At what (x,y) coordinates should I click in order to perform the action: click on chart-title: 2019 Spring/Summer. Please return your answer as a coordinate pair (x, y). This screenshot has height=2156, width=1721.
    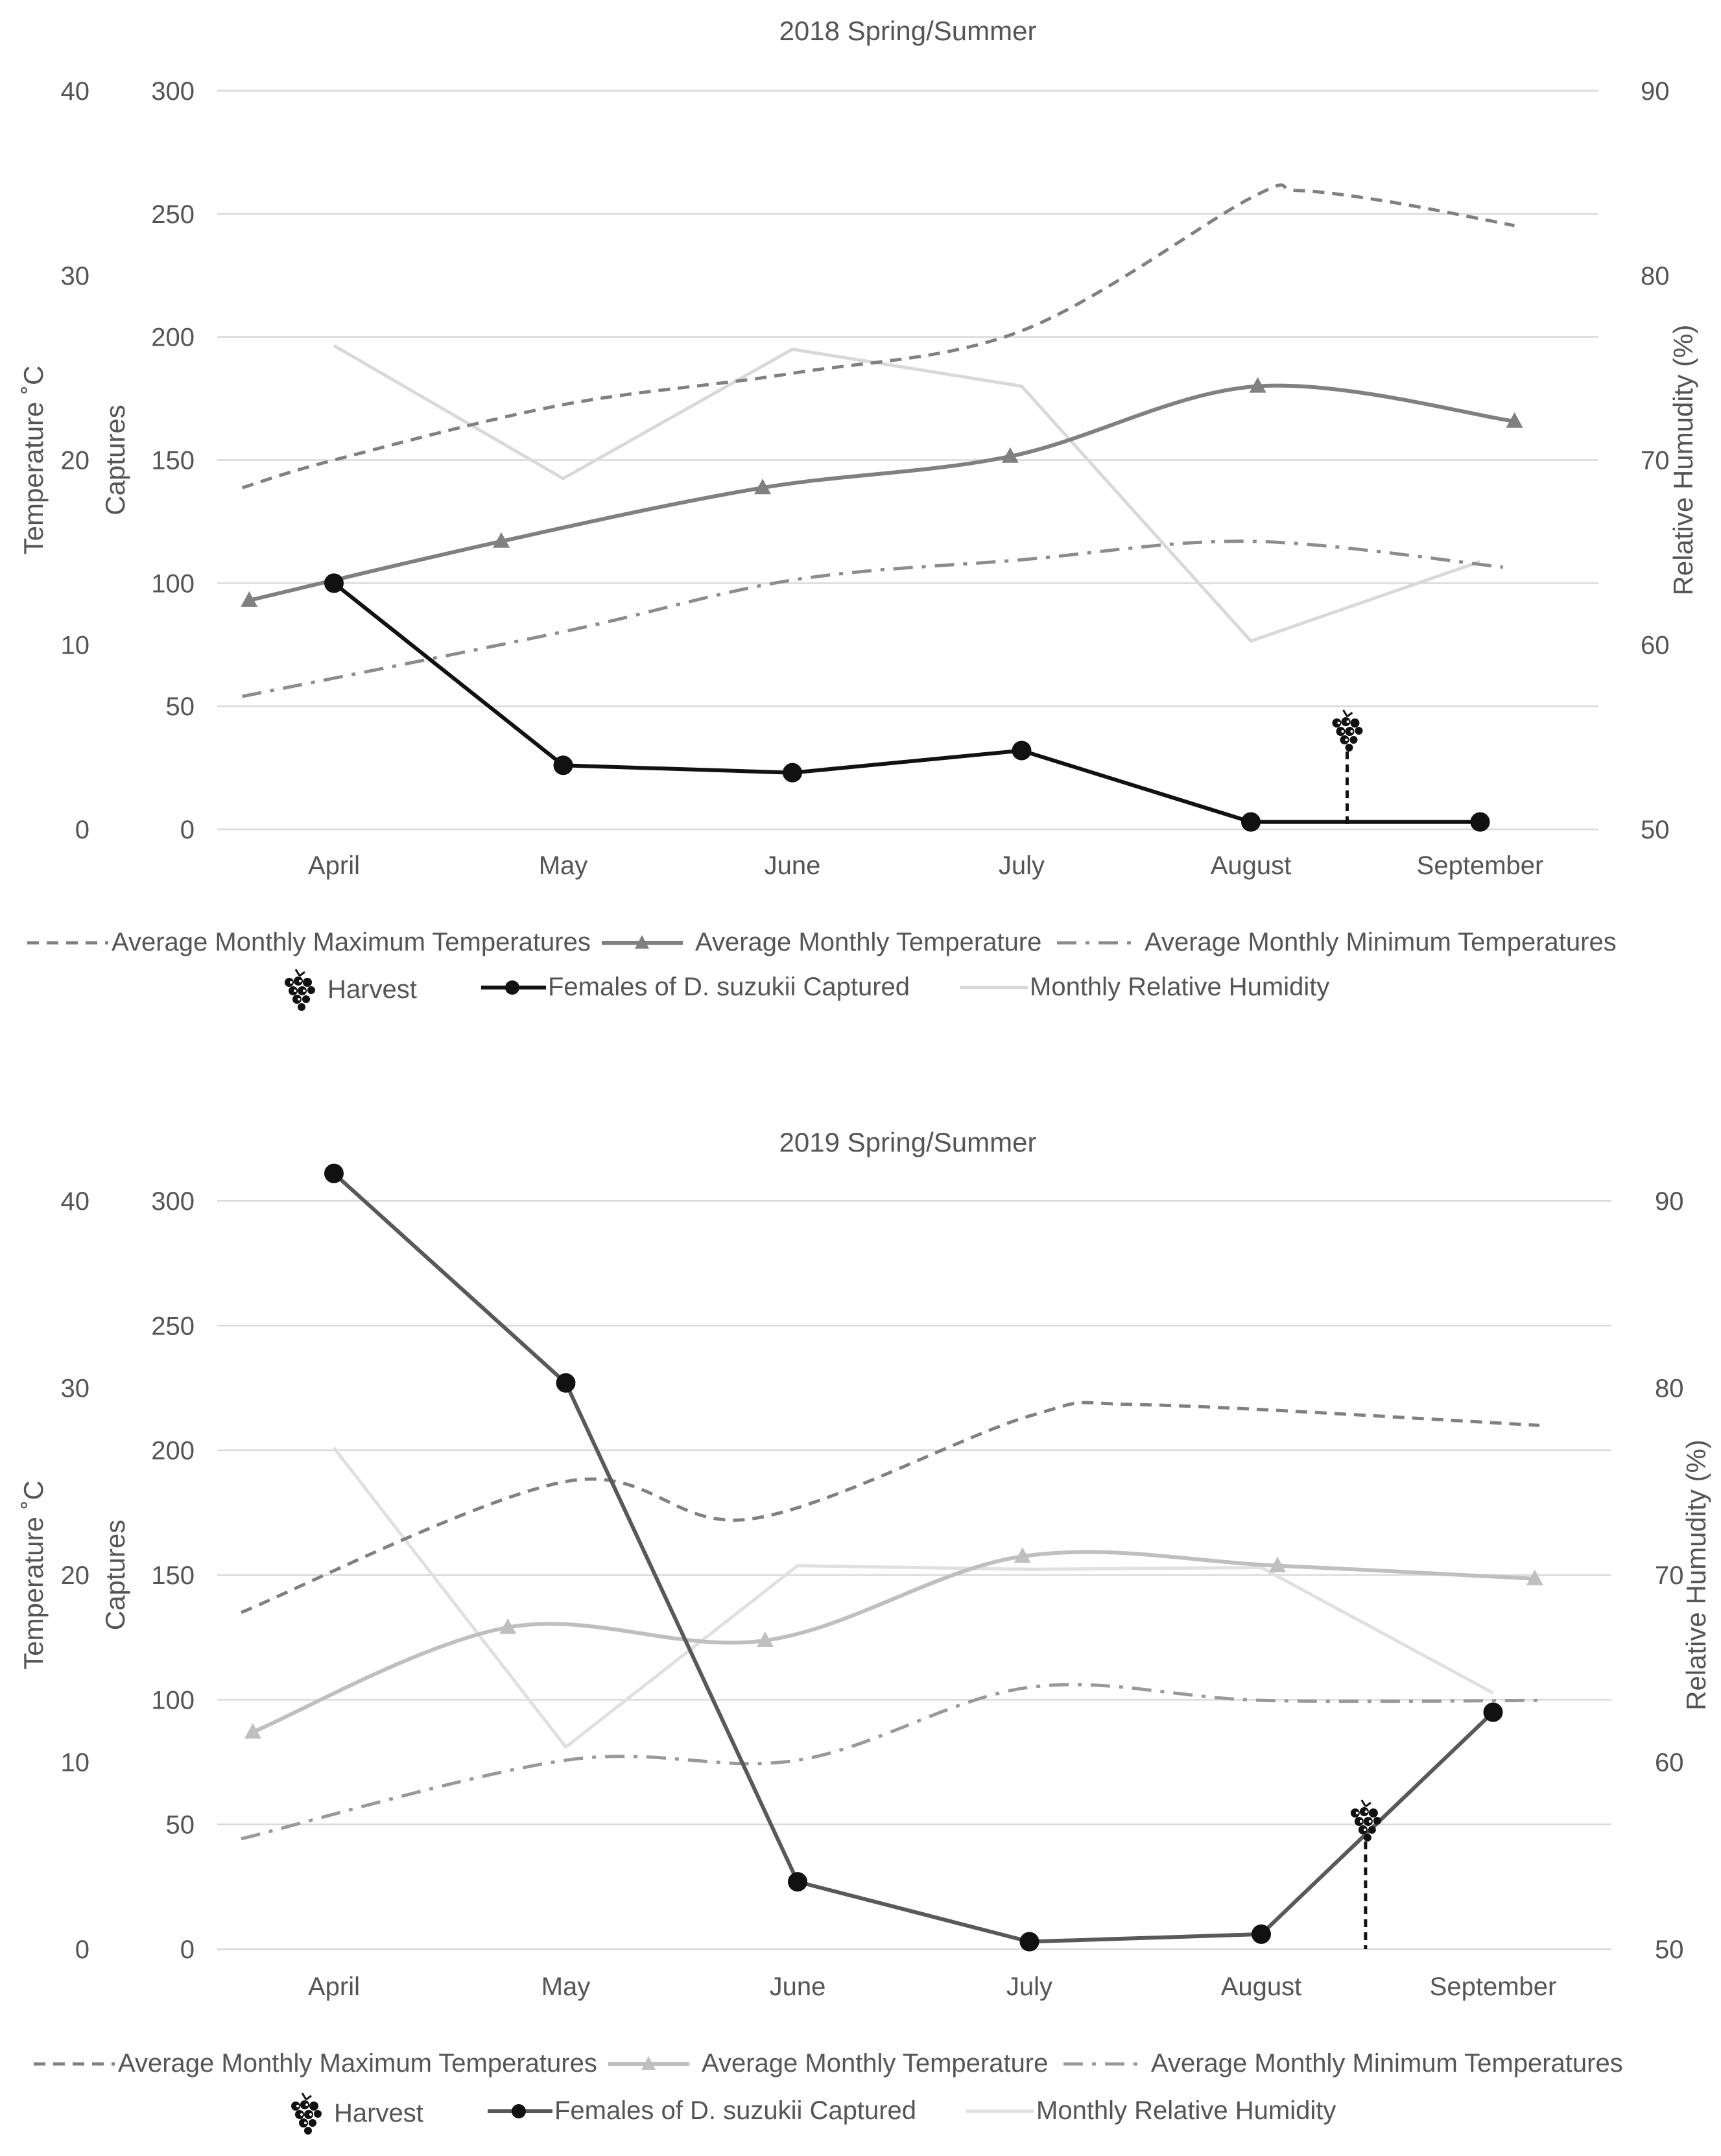
    Looking at the image, I should click on (908, 1142).